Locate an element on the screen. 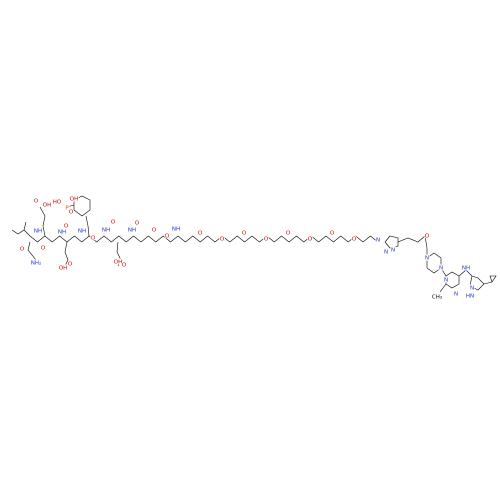 Image resolution: width=500 pixels, height=500 pixels. atom-label: P is located at coordinates (67, 209).